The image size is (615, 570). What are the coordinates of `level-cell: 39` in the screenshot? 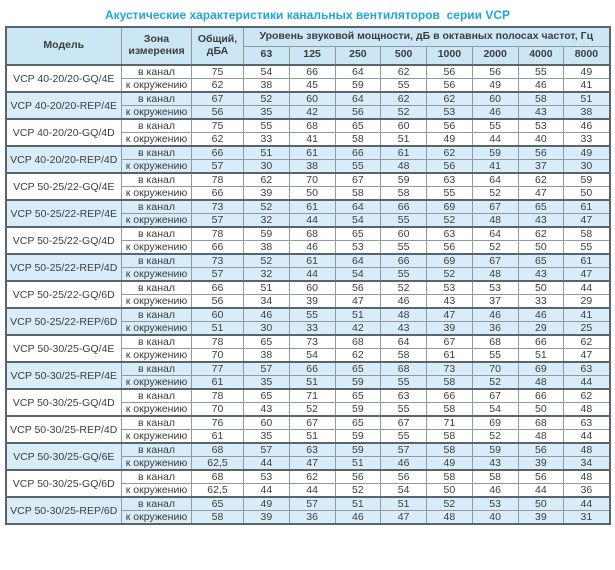 It's located at (449, 328).